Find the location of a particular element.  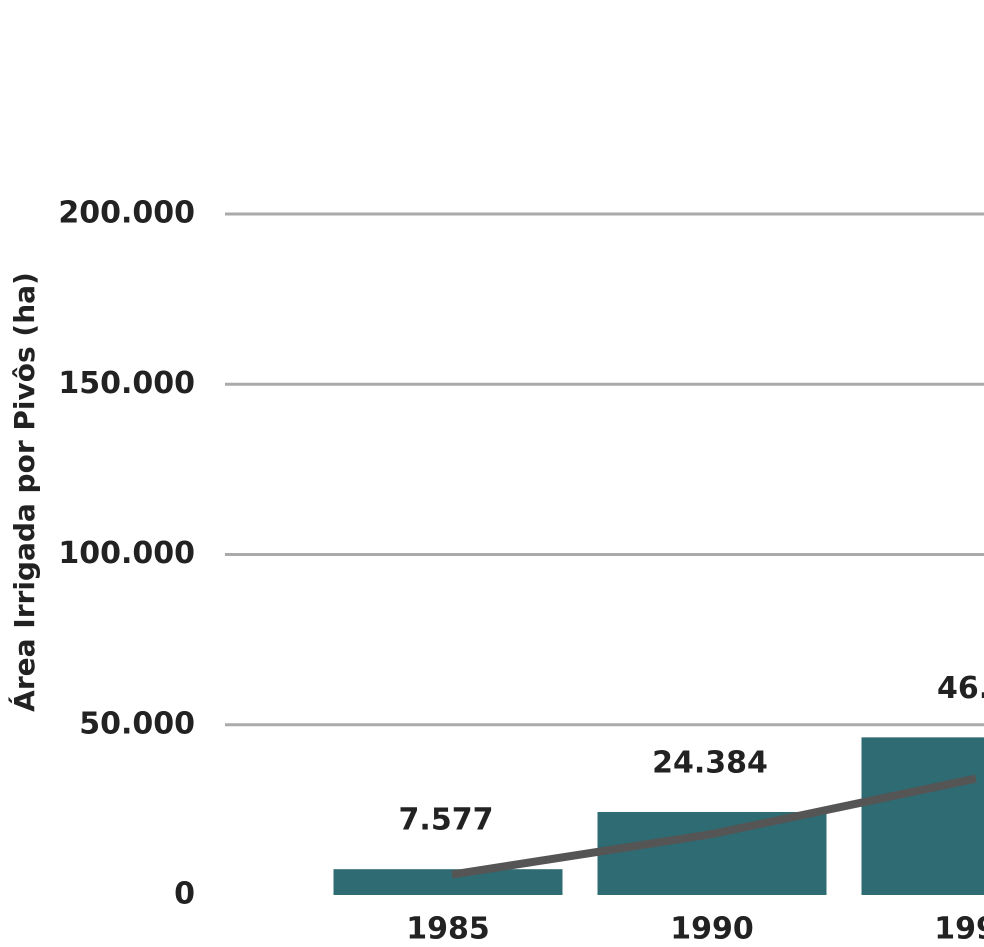

trend-line is located at coordinates (714, 826).